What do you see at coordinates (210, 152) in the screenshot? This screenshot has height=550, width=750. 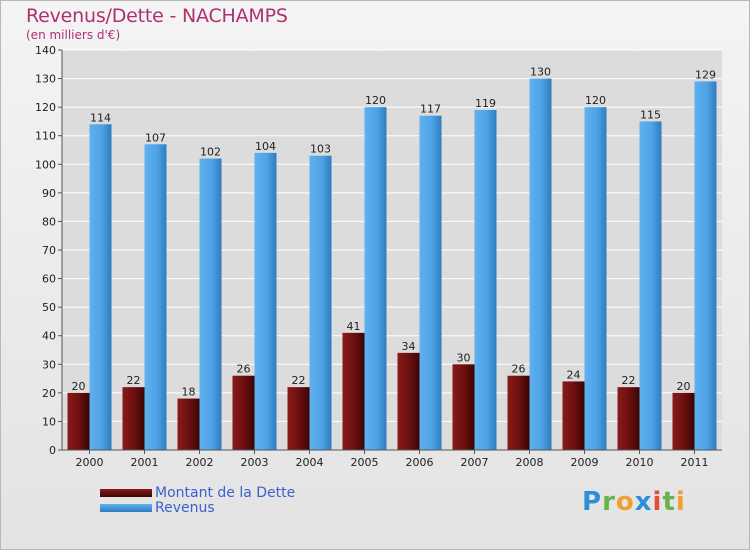 I see `value-label-revenue: 102` at bounding box center [210, 152].